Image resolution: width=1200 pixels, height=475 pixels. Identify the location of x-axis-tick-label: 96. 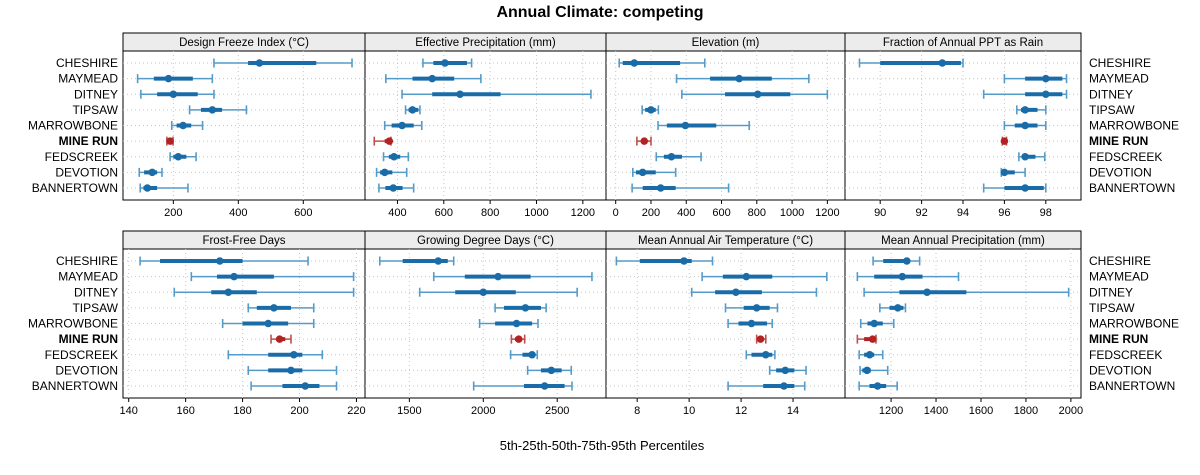
(1004, 213).